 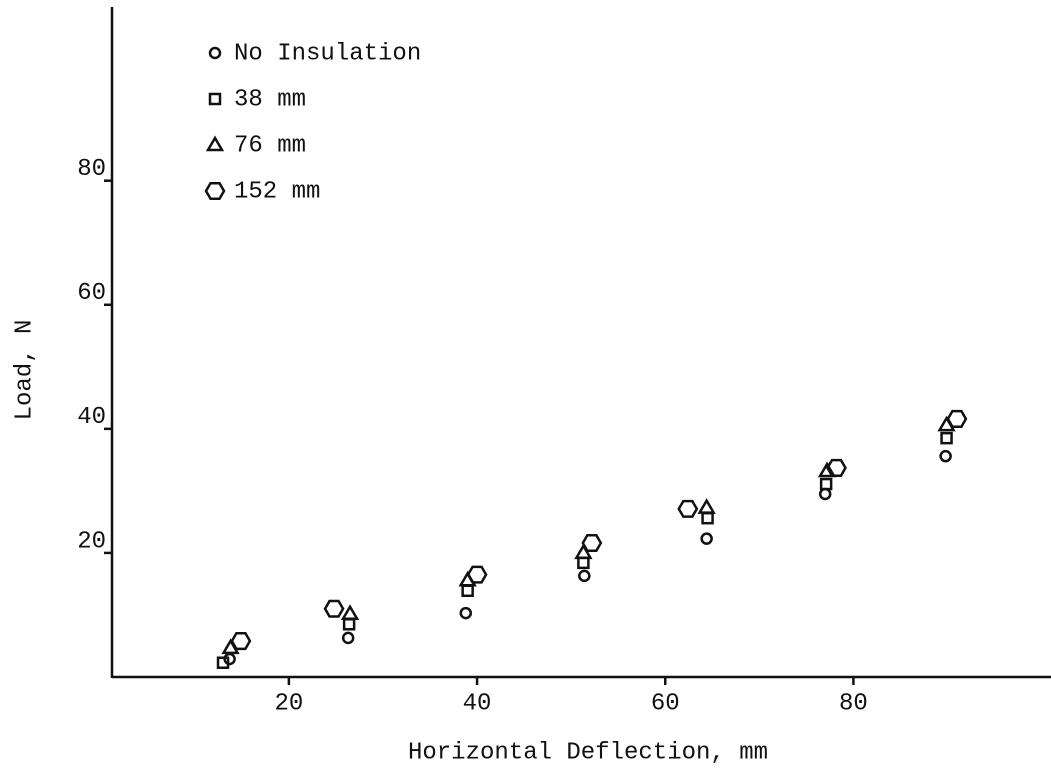 What do you see at coordinates (270, 99) in the screenshot?
I see `legend-label: 38 mm` at bounding box center [270, 99].